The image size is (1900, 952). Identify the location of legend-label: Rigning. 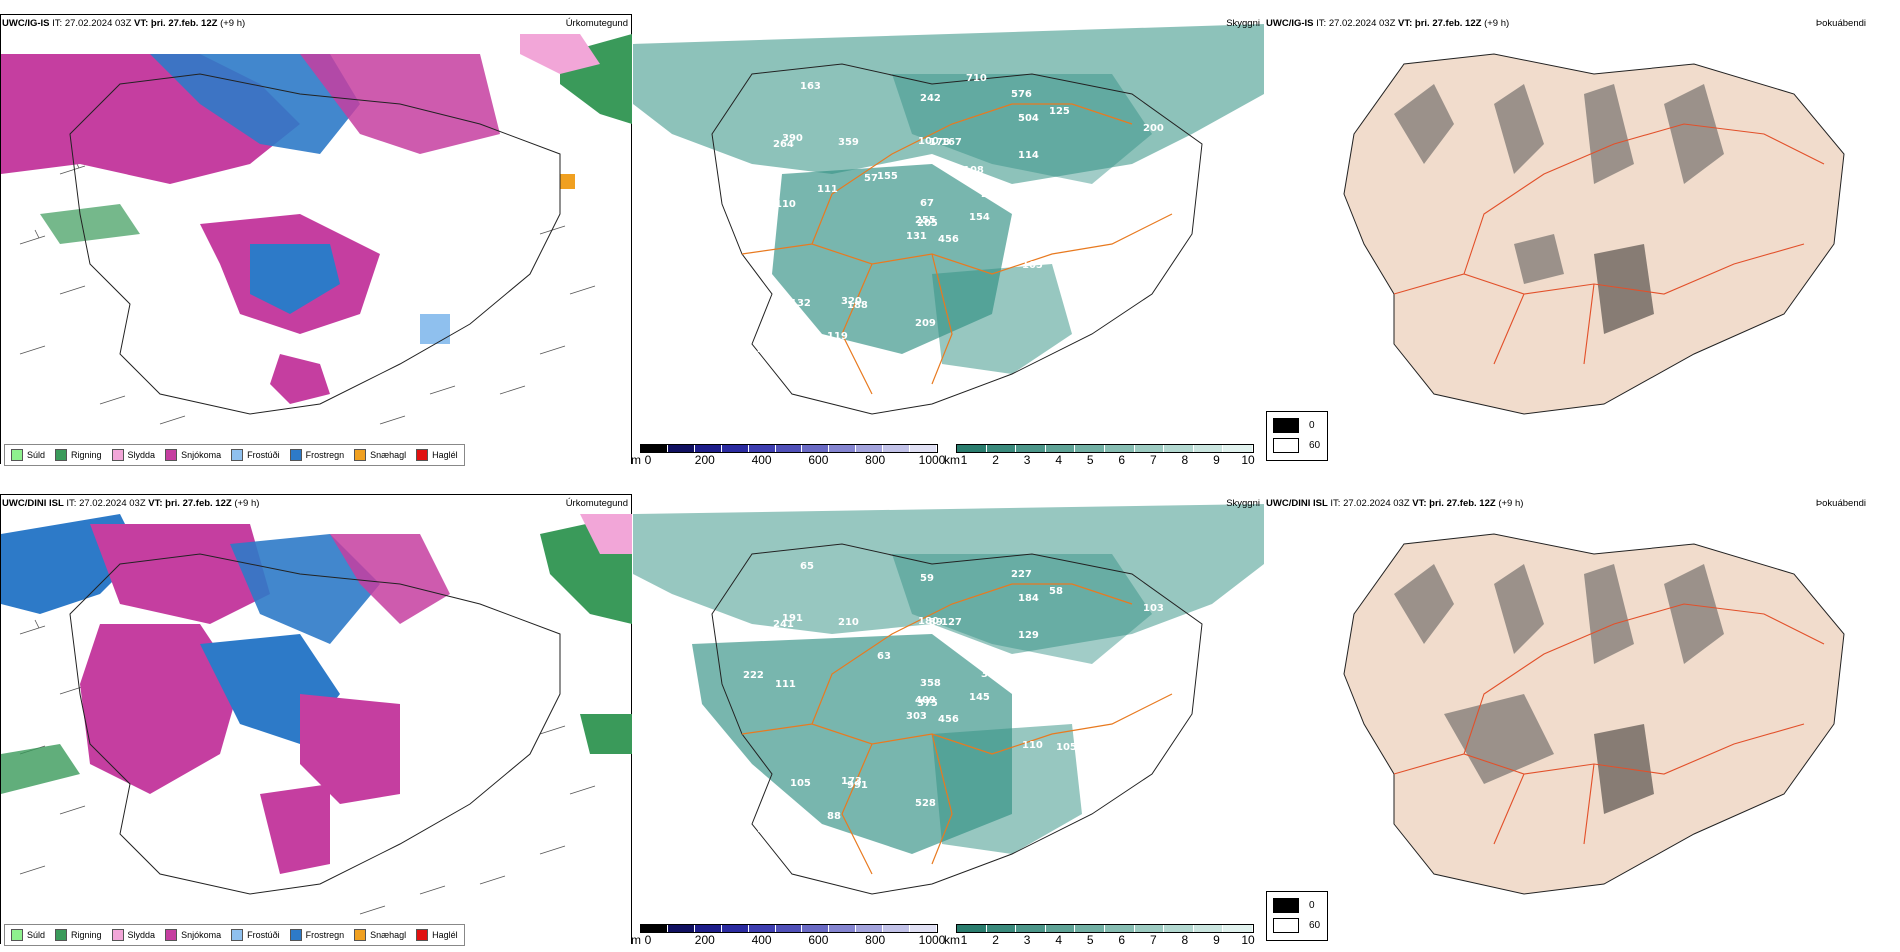
(86, 935).